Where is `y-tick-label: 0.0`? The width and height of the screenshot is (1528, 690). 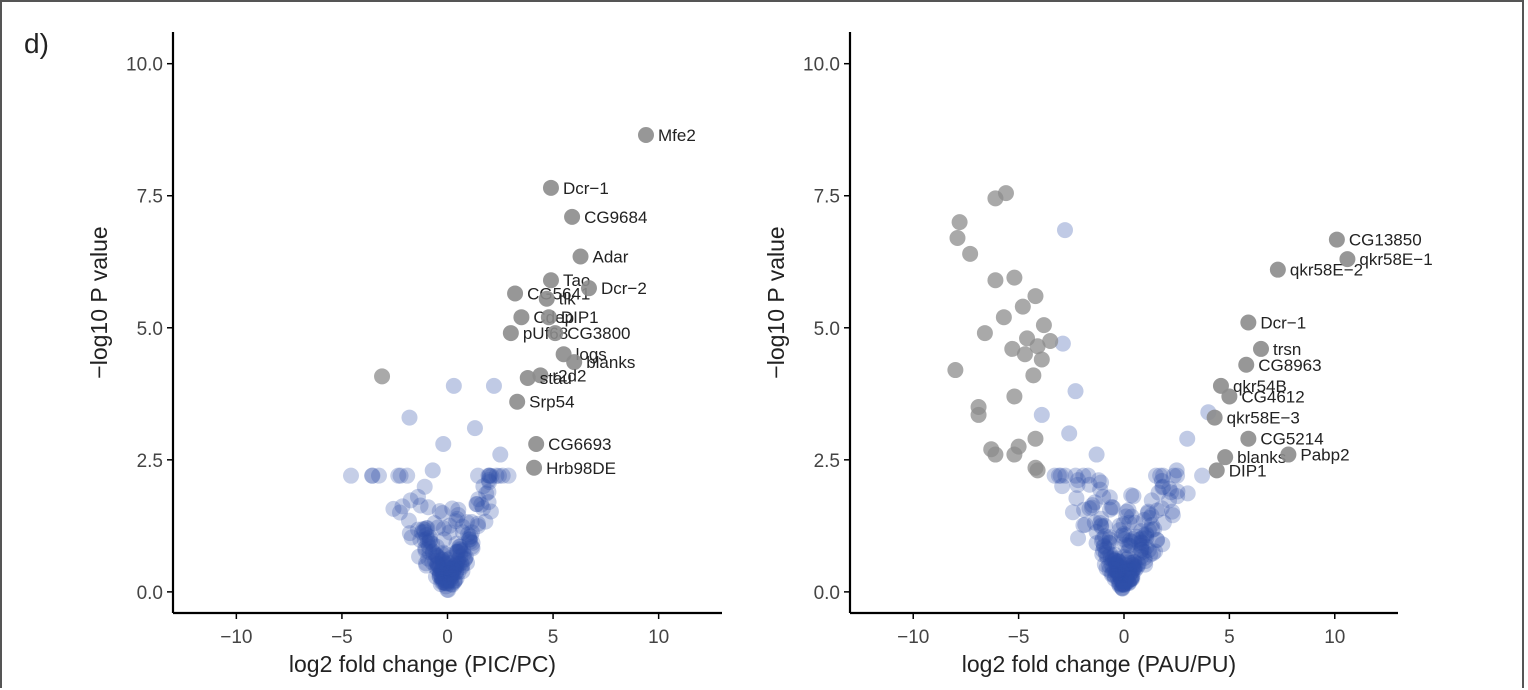
y-tick-label: 0.0 is located at coordinates (150, 593).